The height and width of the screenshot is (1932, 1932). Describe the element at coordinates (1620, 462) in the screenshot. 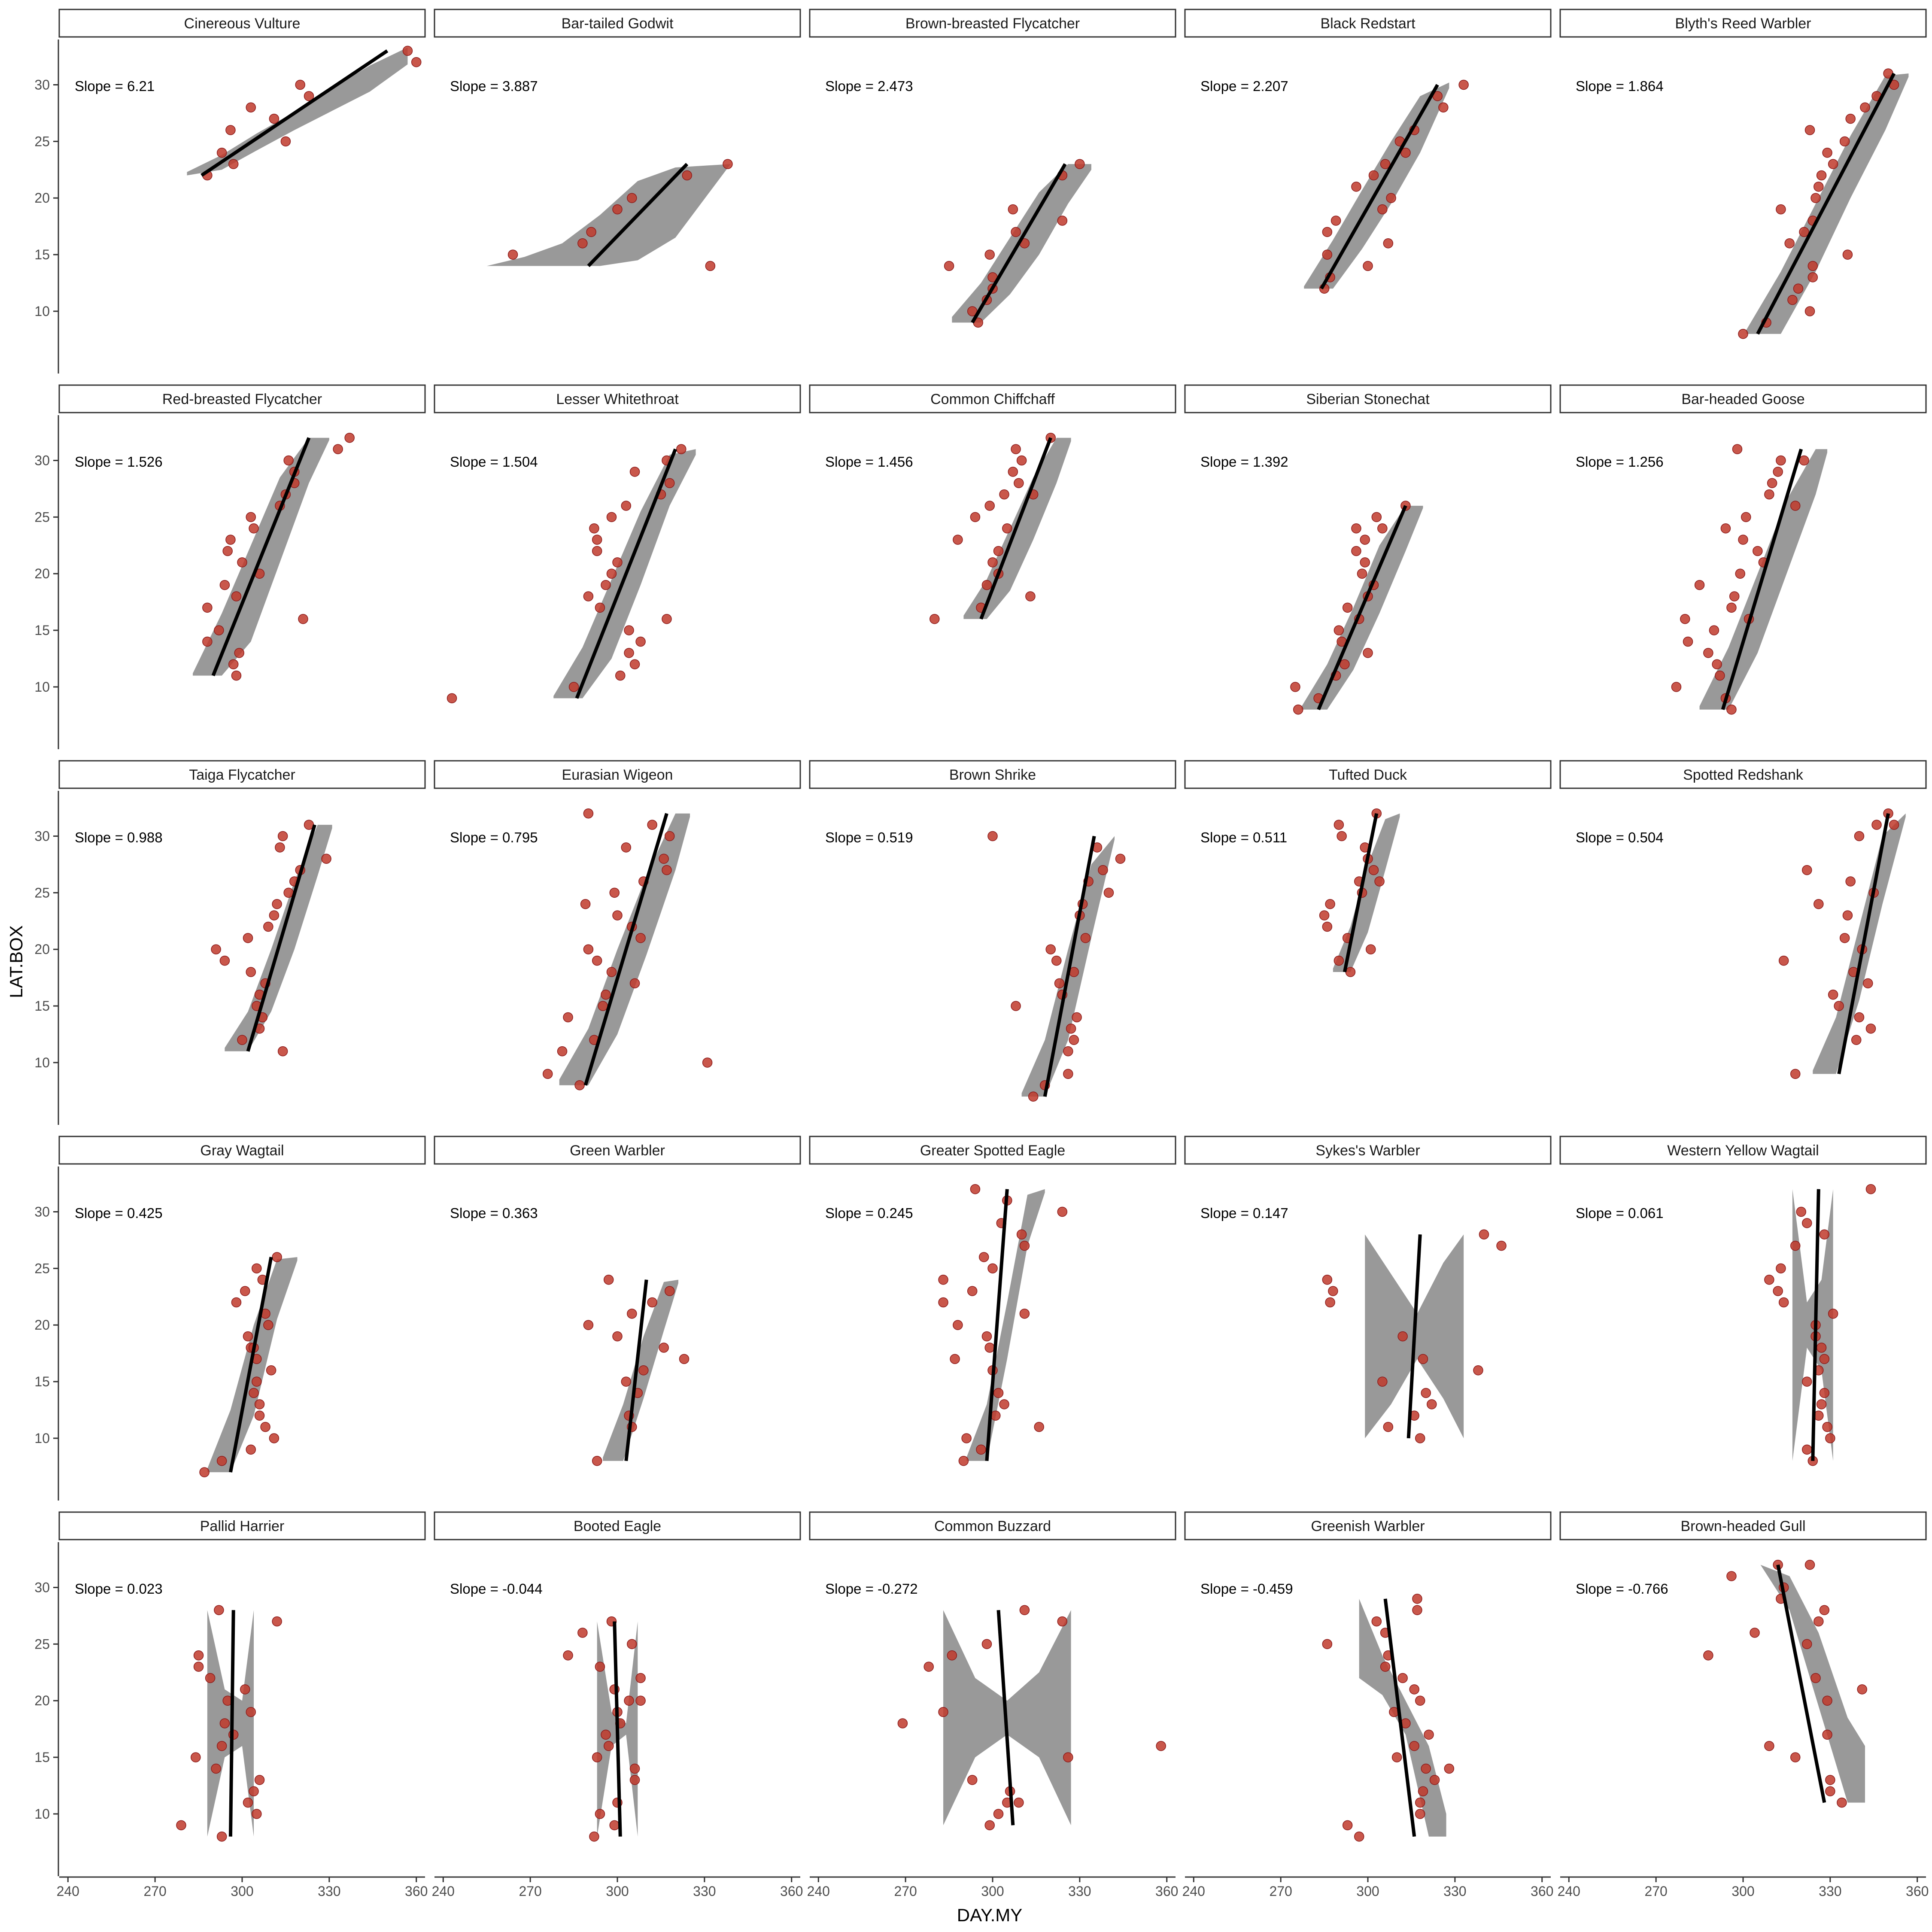

I see `slope-label: Slope = 1.256` at that location.